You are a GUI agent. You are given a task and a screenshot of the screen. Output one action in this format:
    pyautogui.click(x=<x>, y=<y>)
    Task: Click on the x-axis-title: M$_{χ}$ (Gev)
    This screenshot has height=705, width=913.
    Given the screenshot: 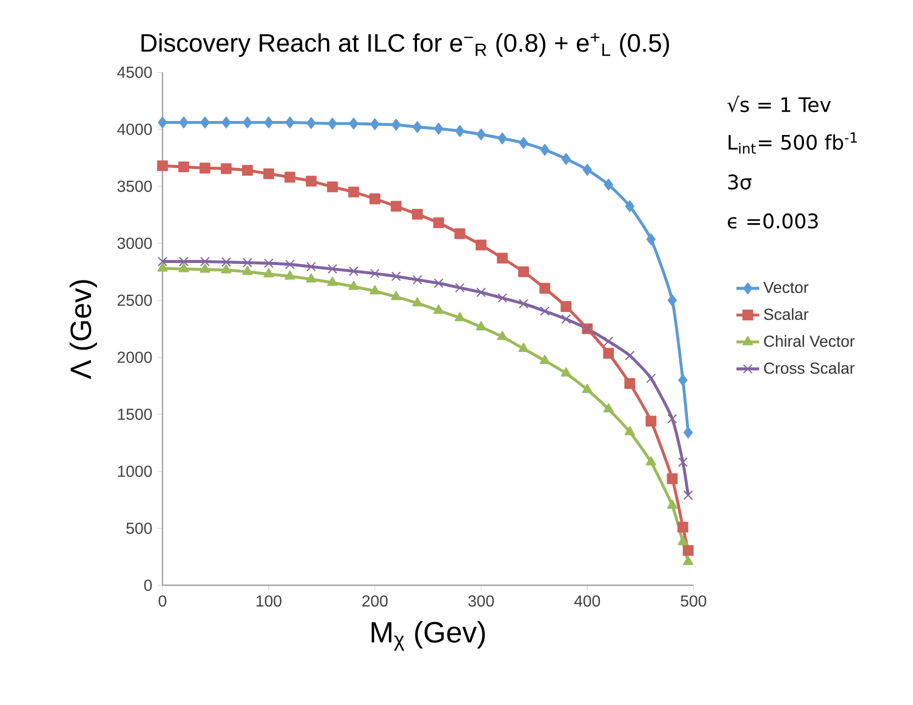 What is the action you would take?
    pyautogui.click(x=428, y=636)
    